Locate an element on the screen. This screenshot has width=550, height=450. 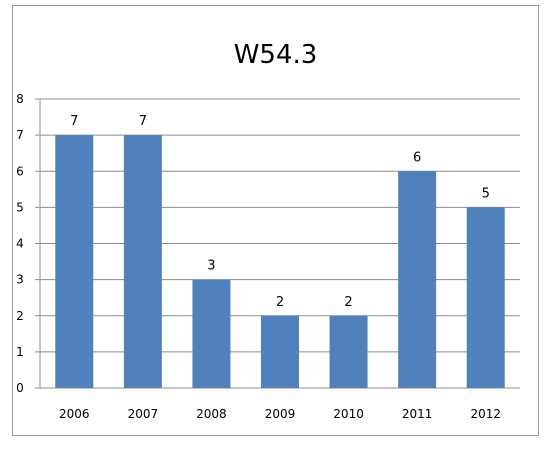
data-label: 5 is located at coordinates (486, 193).